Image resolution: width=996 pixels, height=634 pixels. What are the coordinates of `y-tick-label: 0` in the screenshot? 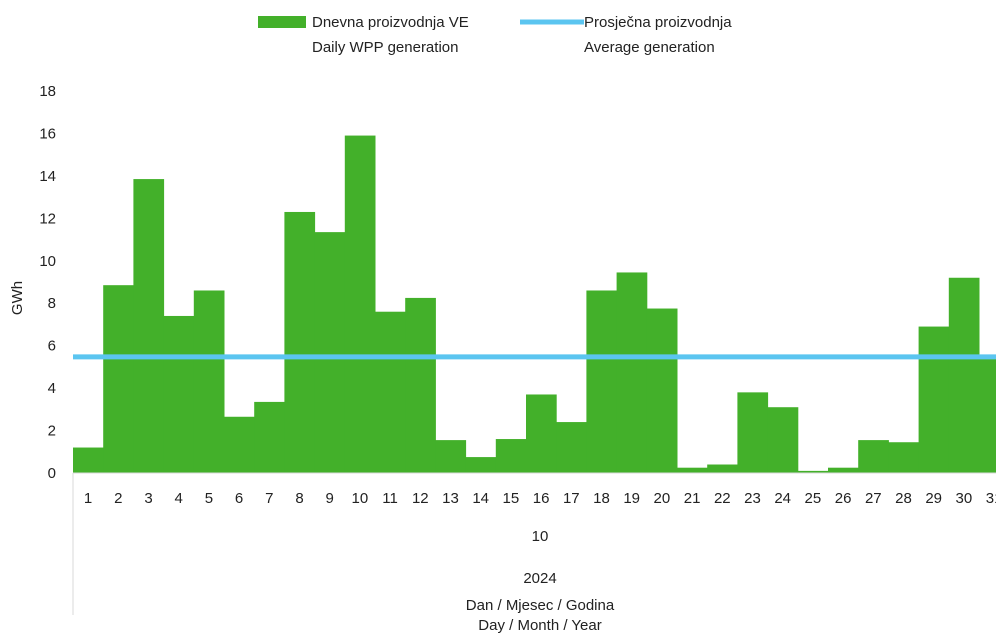 It's located at (52, 473).